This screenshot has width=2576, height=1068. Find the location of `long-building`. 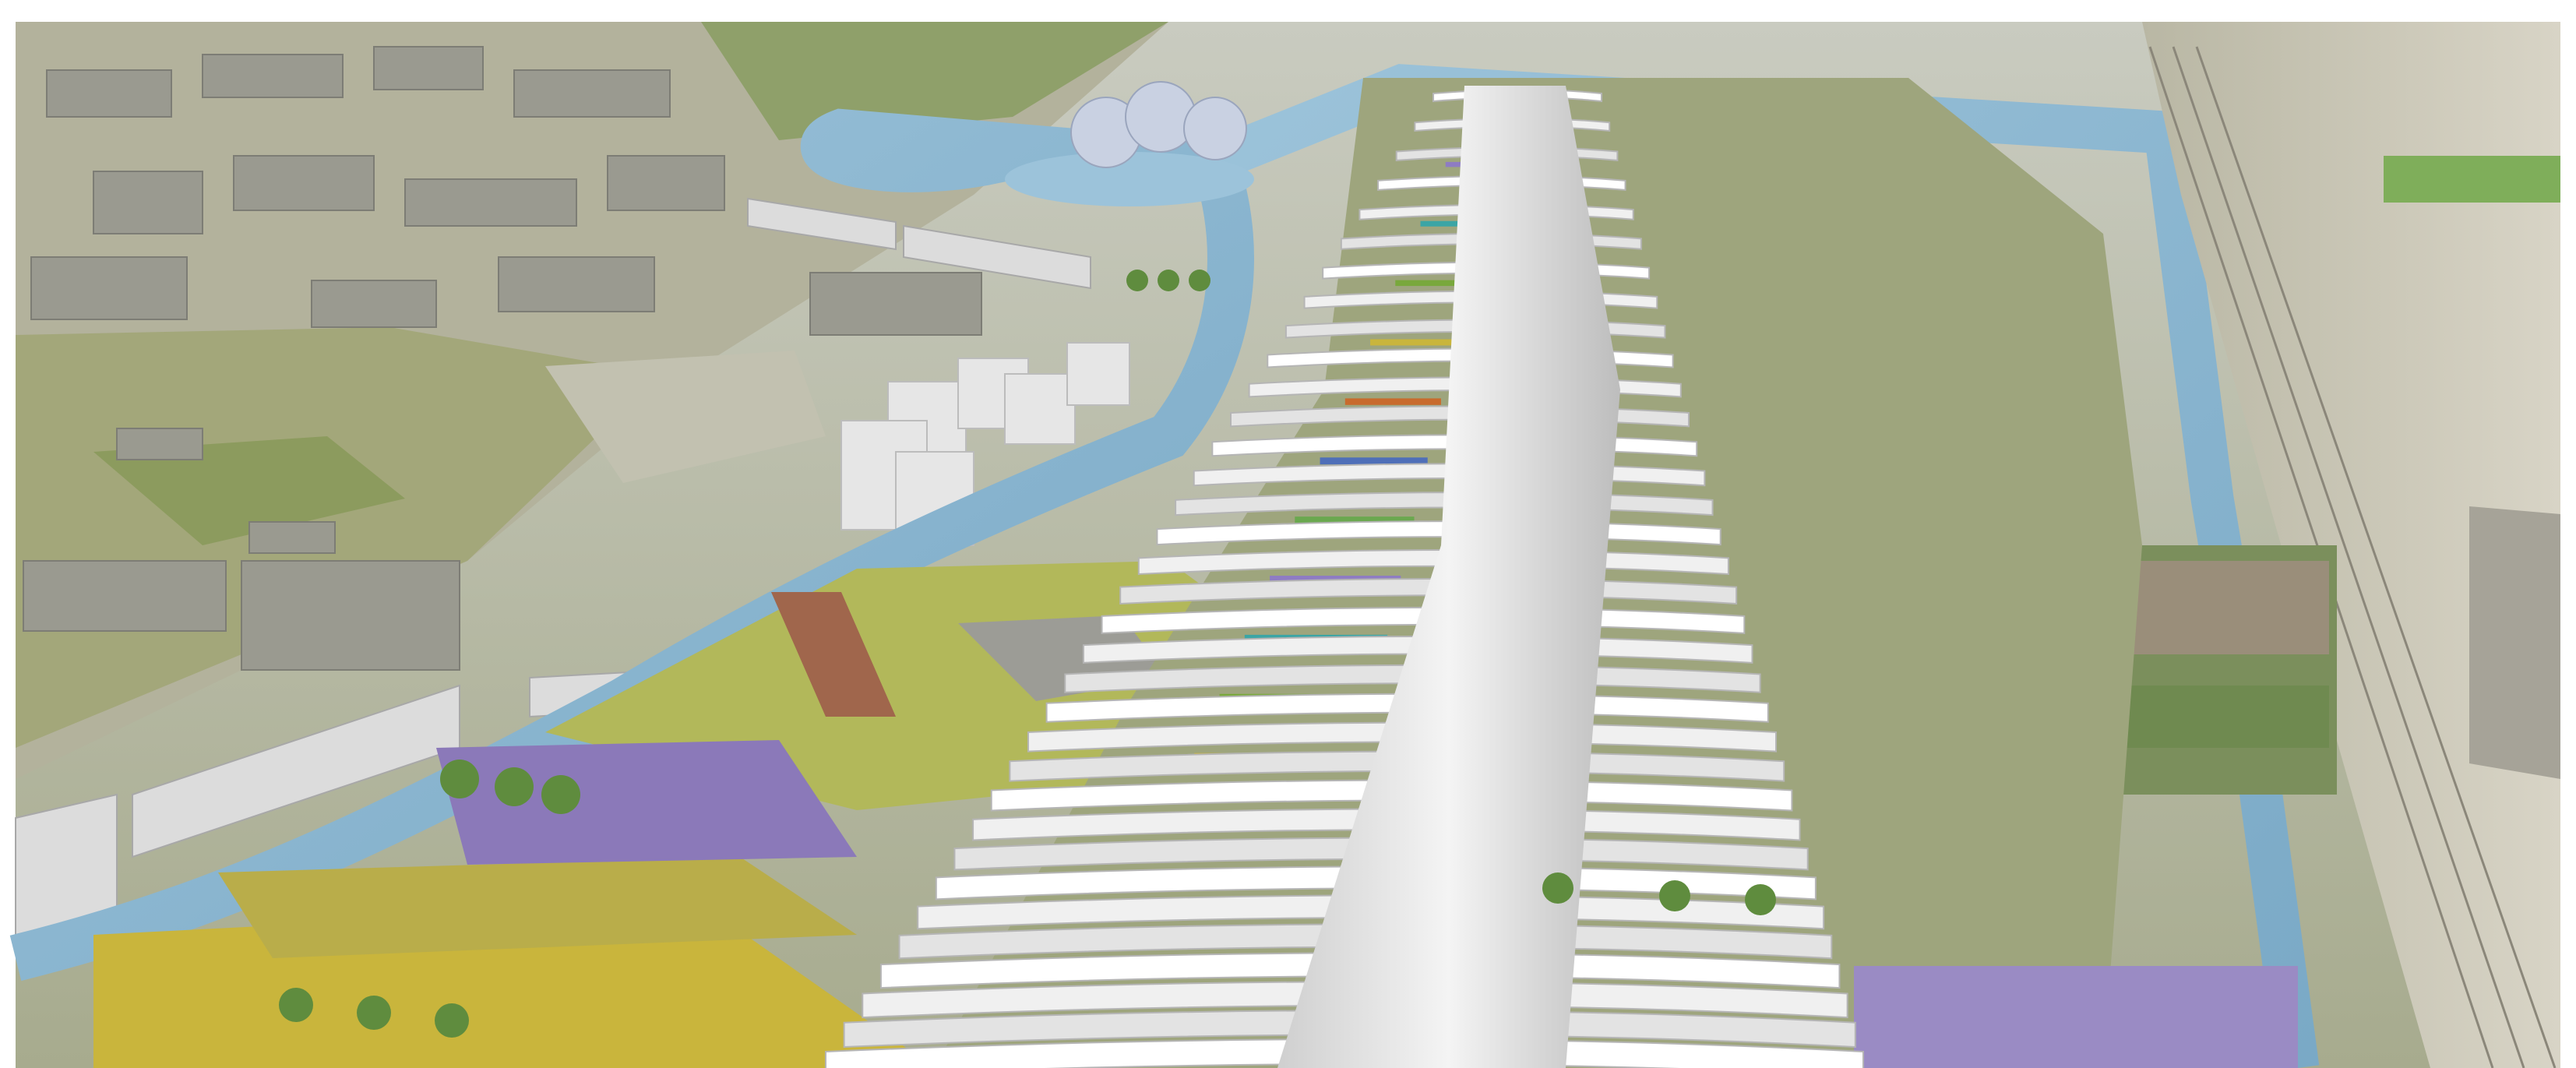

long-building is located at coordinates (833, 655).